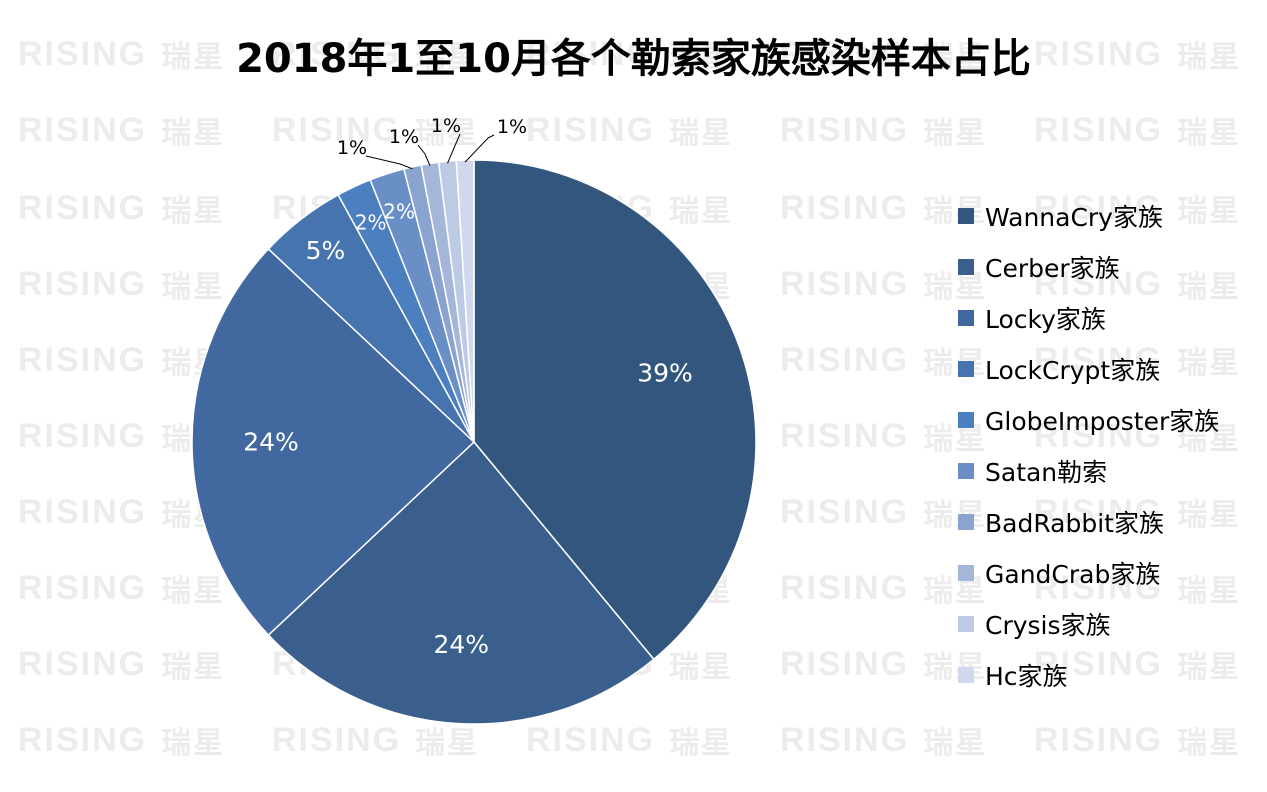  I want to click on legend-label: Hc家族, so click(1026, 676).